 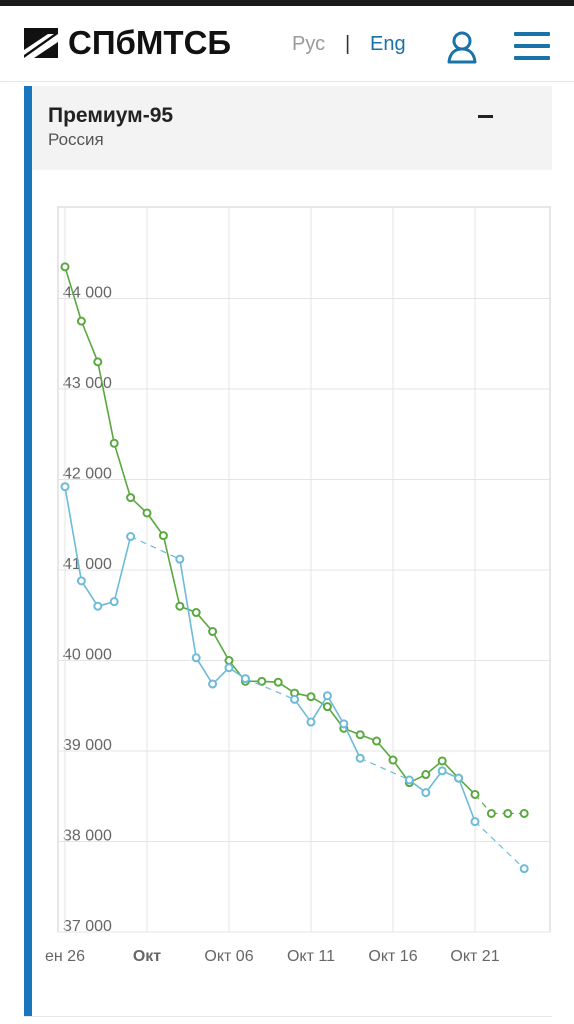 What do you see at coordinates (287, 3) in the screenshot?
I see `top-stripe` at bounding box center [287, 3].